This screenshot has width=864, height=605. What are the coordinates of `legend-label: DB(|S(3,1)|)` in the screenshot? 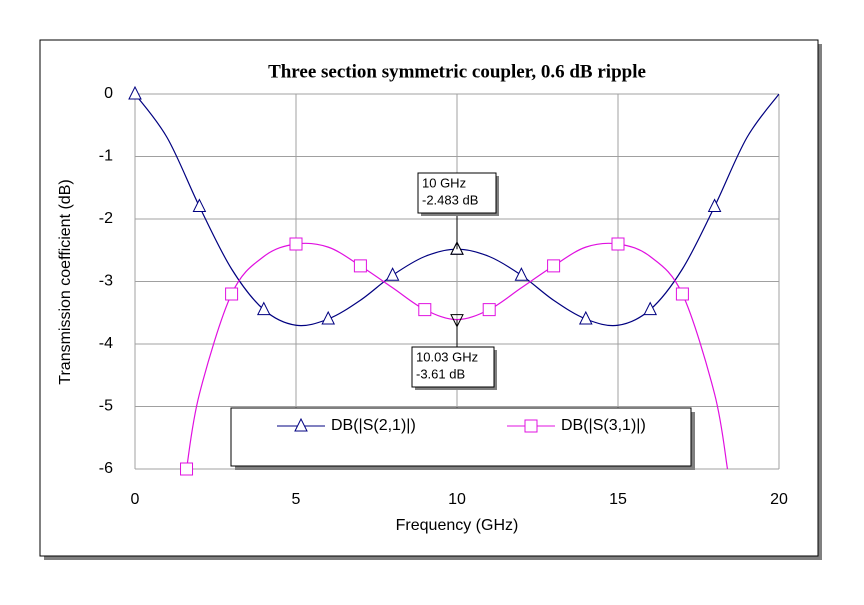 It's located at (603, 425).